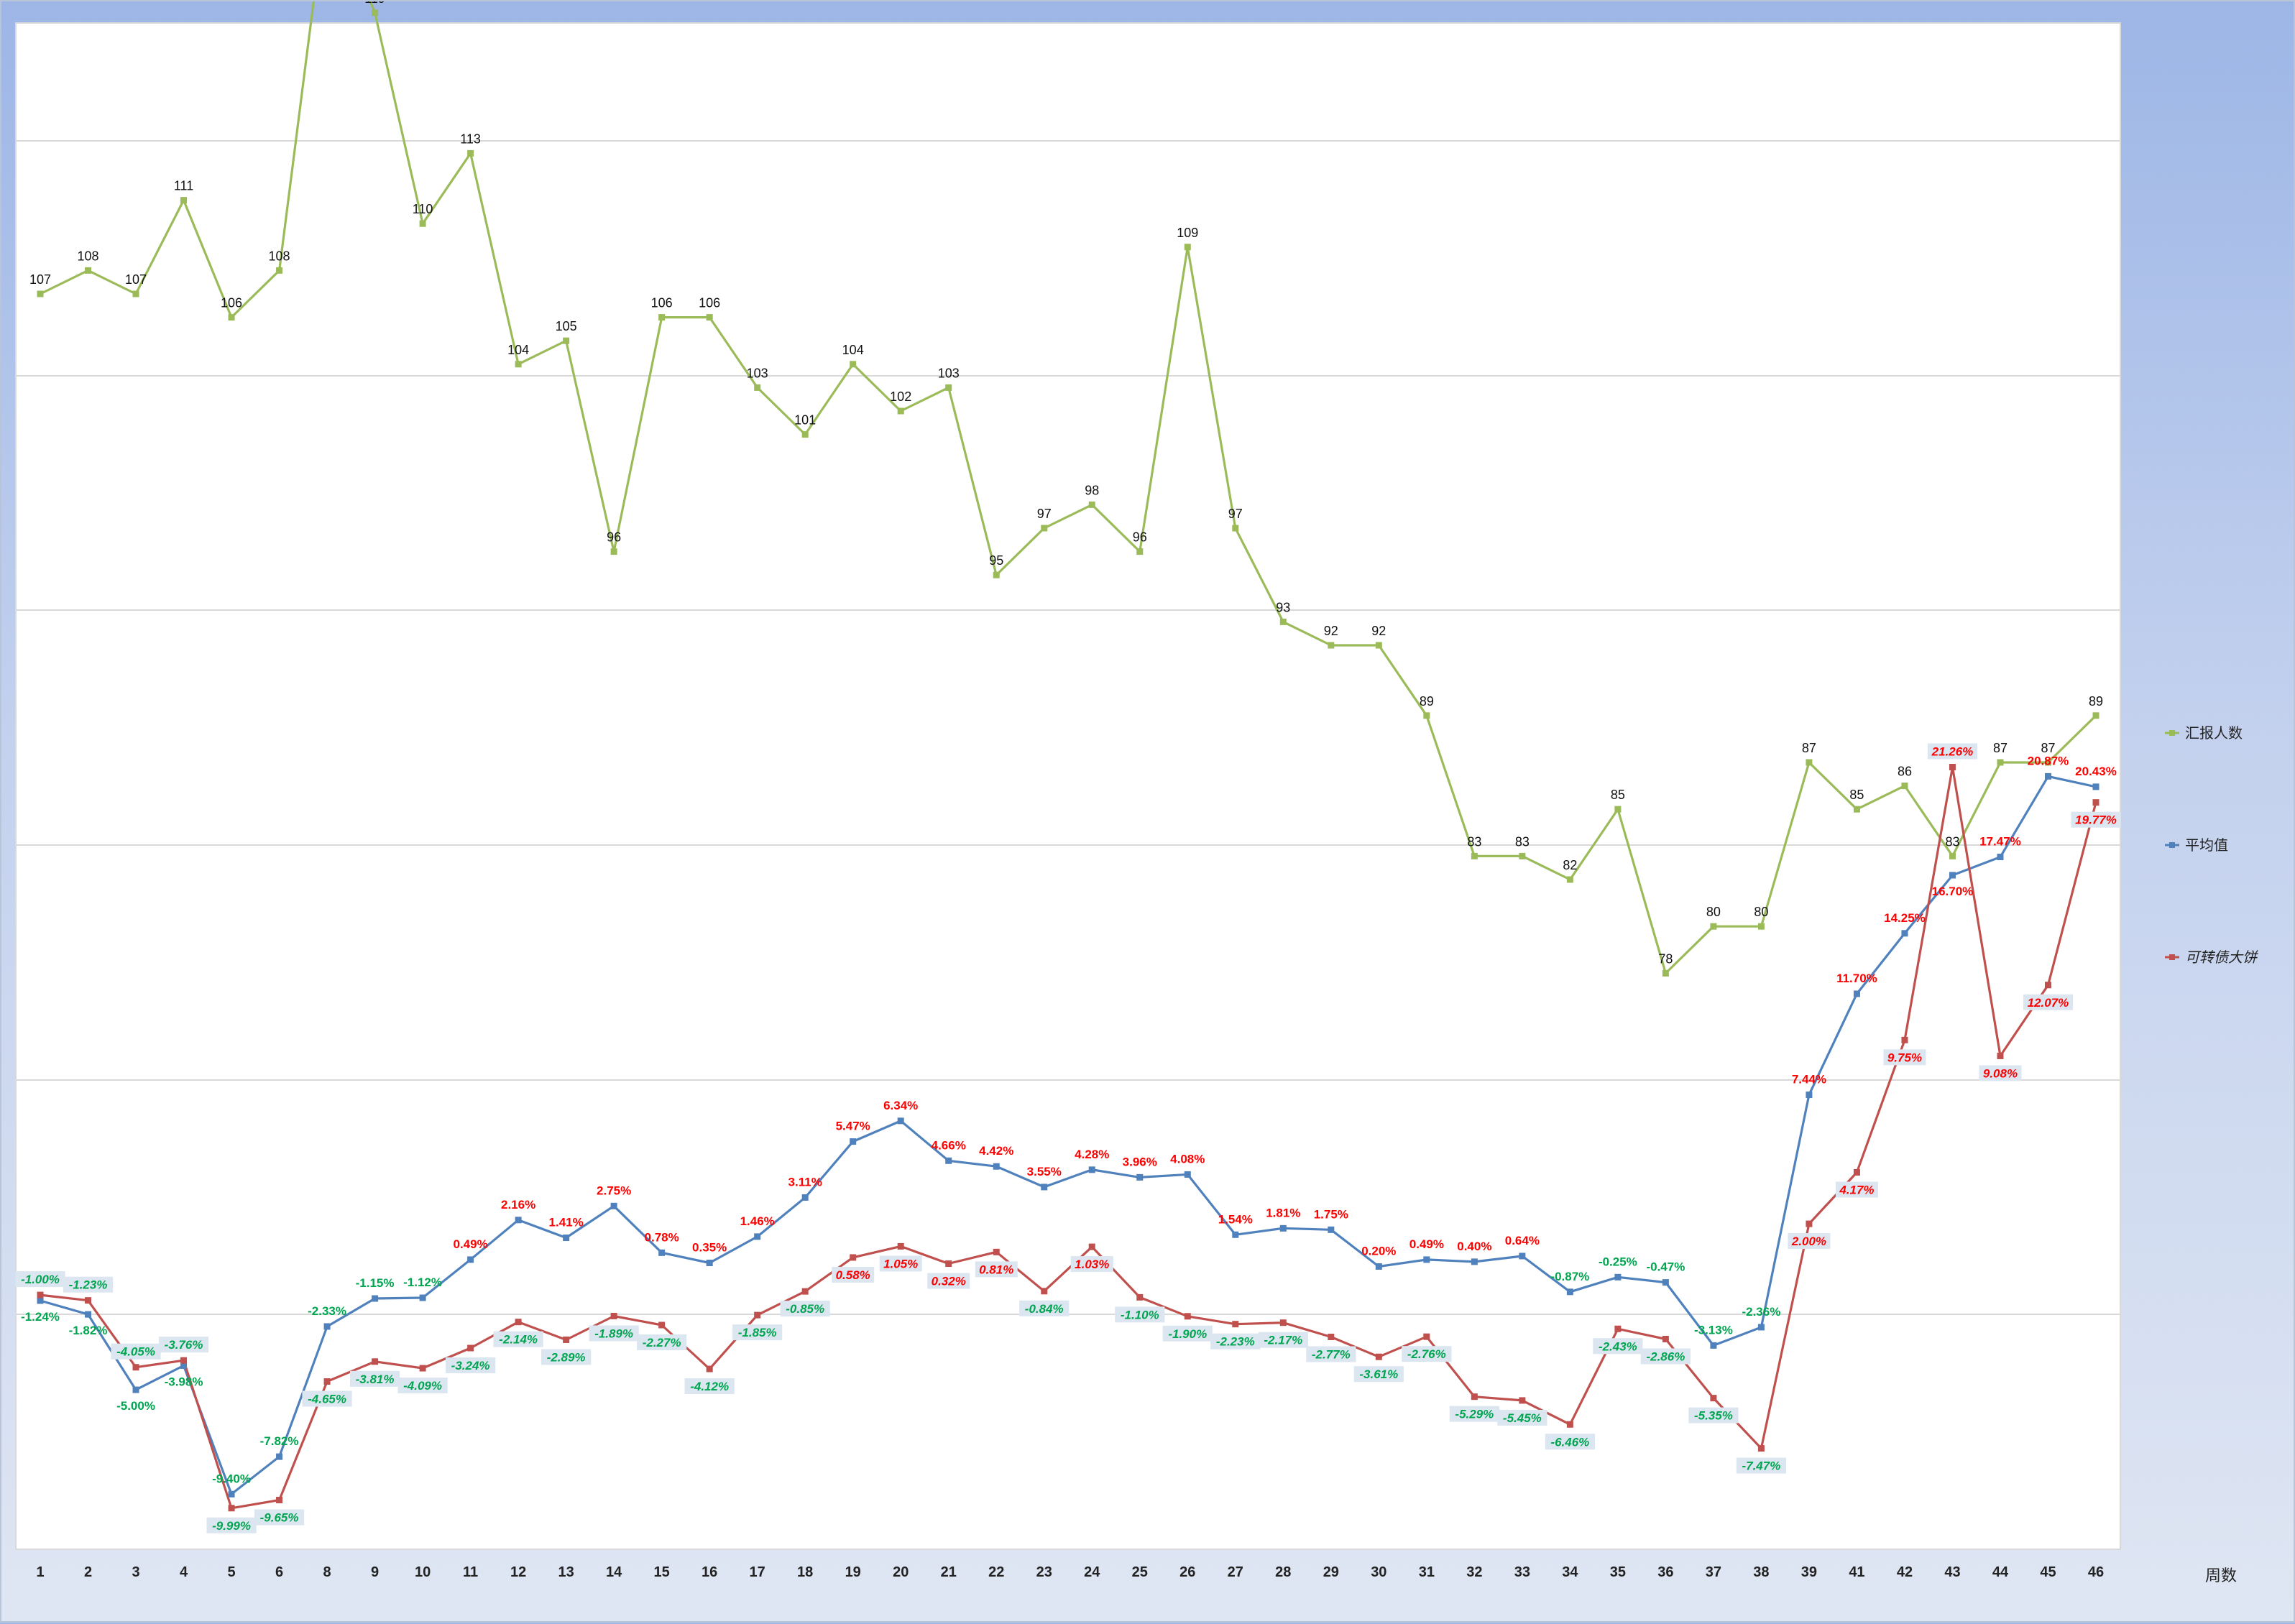 The height and width of the screenshot is (1624, 2295). I want to click on report-count-data-label: 87, so click(1809, 748).